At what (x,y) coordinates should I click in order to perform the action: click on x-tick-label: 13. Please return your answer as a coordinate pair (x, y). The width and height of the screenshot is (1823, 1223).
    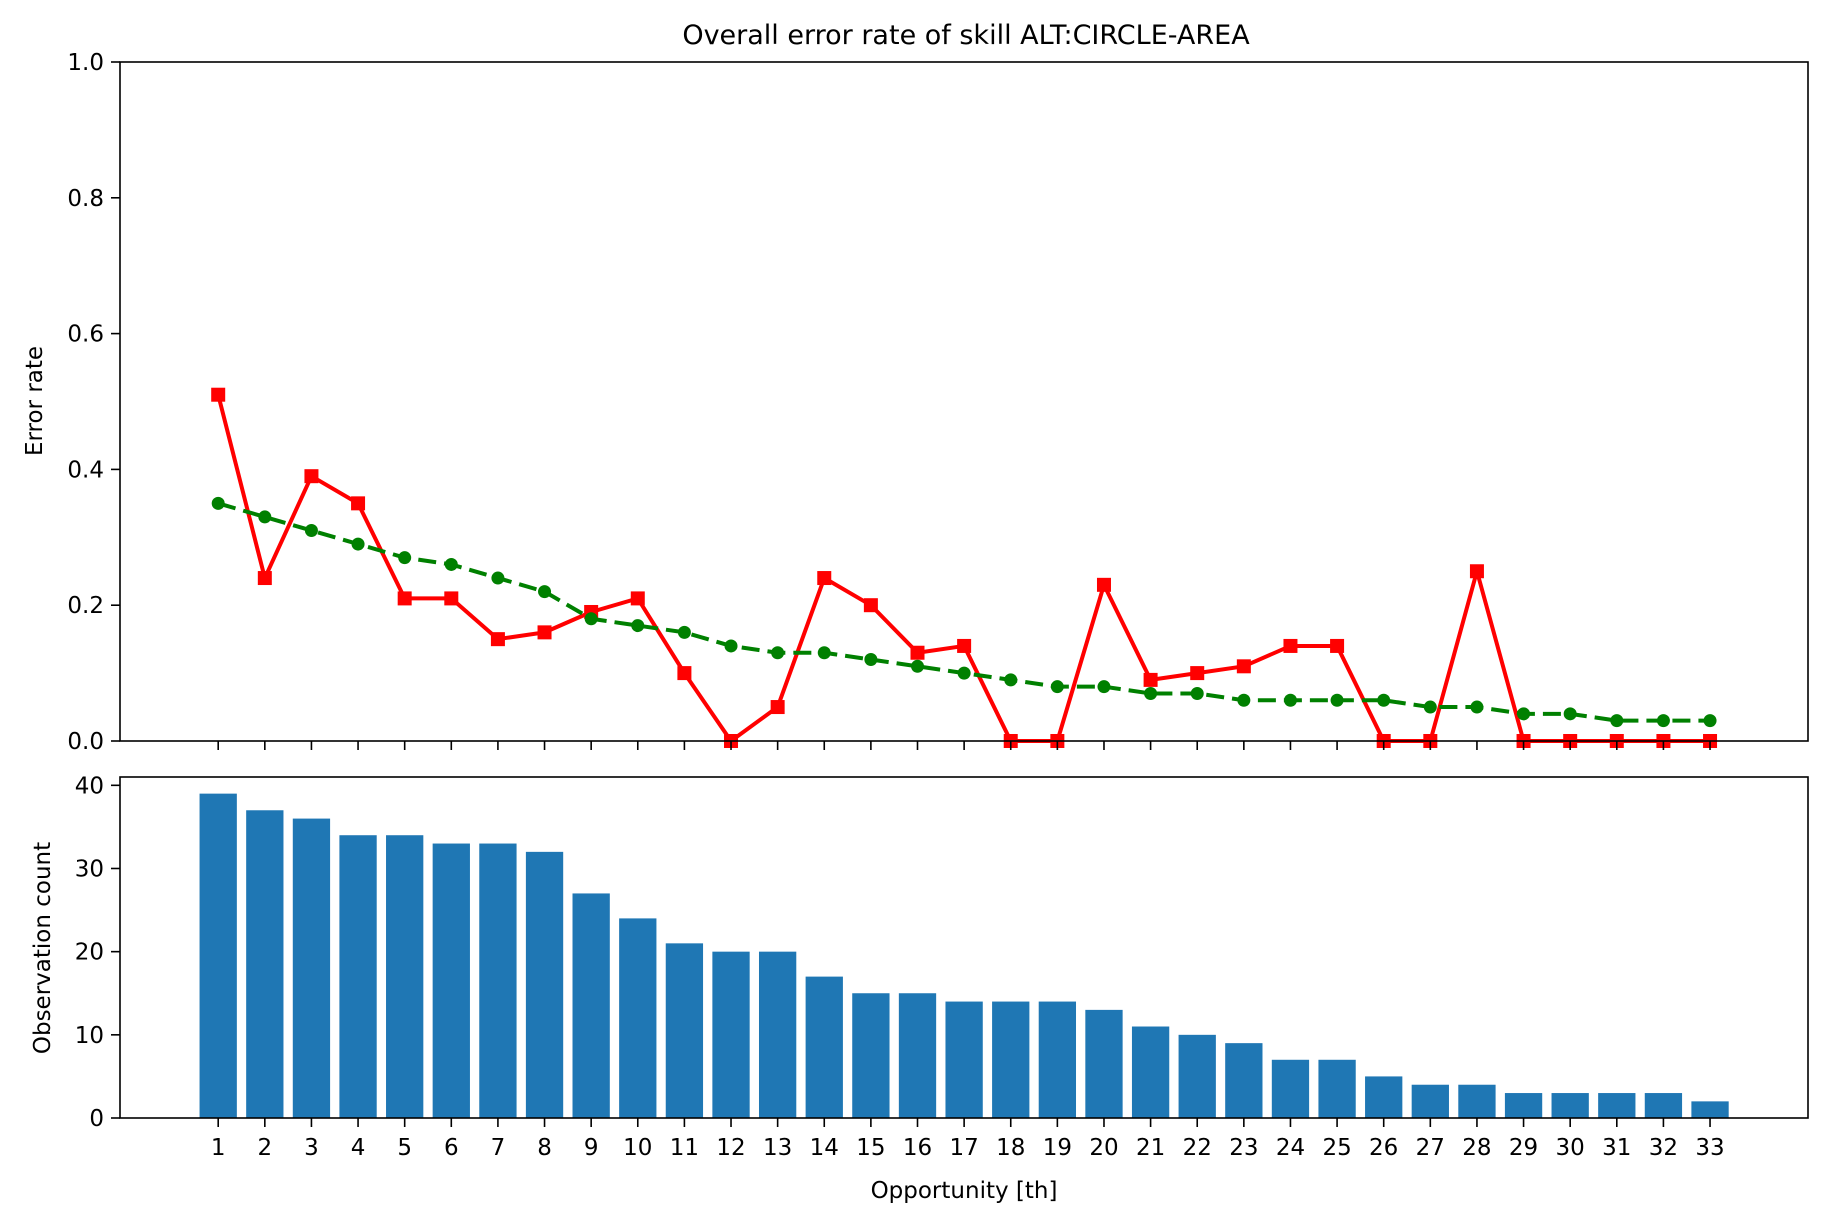
    Looking at the image, I should click on (777, 1148).